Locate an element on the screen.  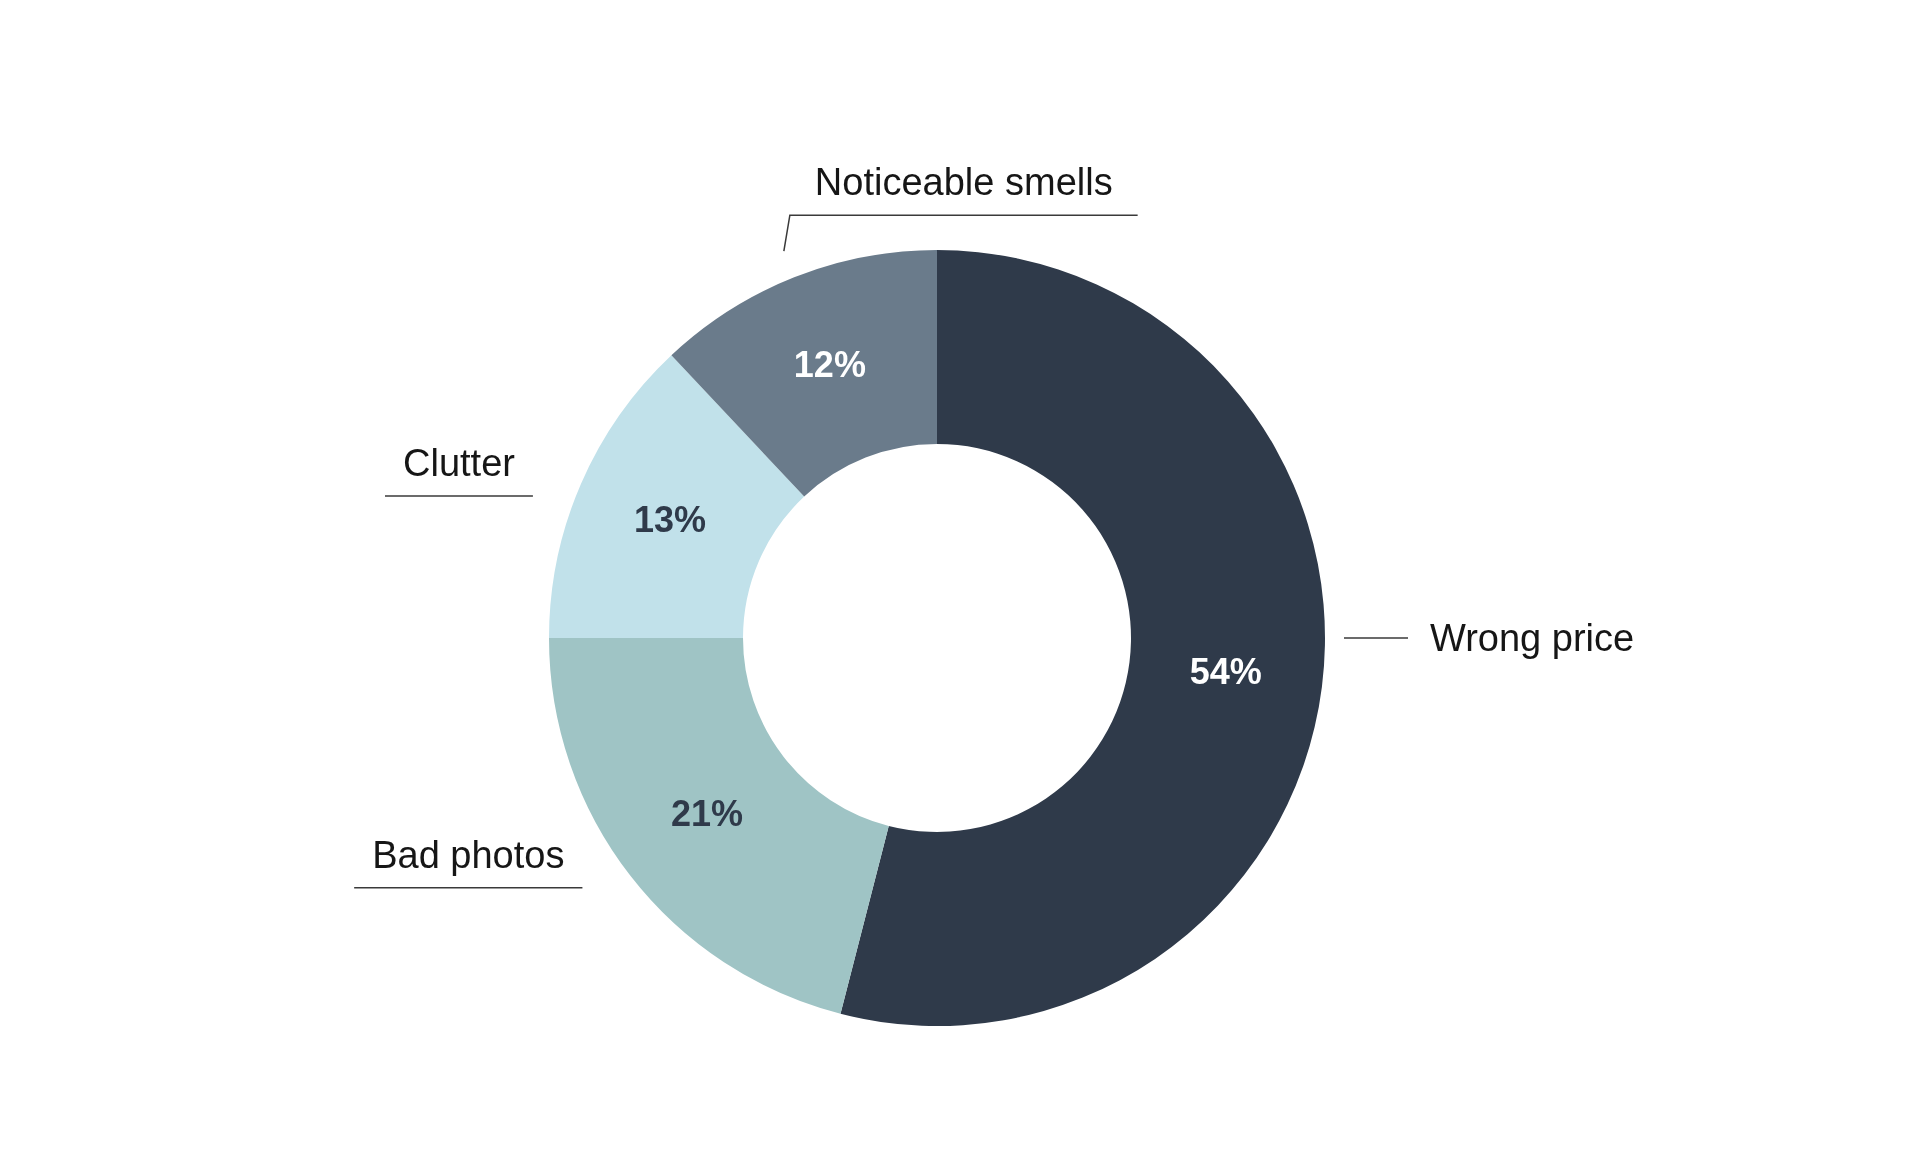
slice-label: Noticeable smells is located at coordinates (963, 182).